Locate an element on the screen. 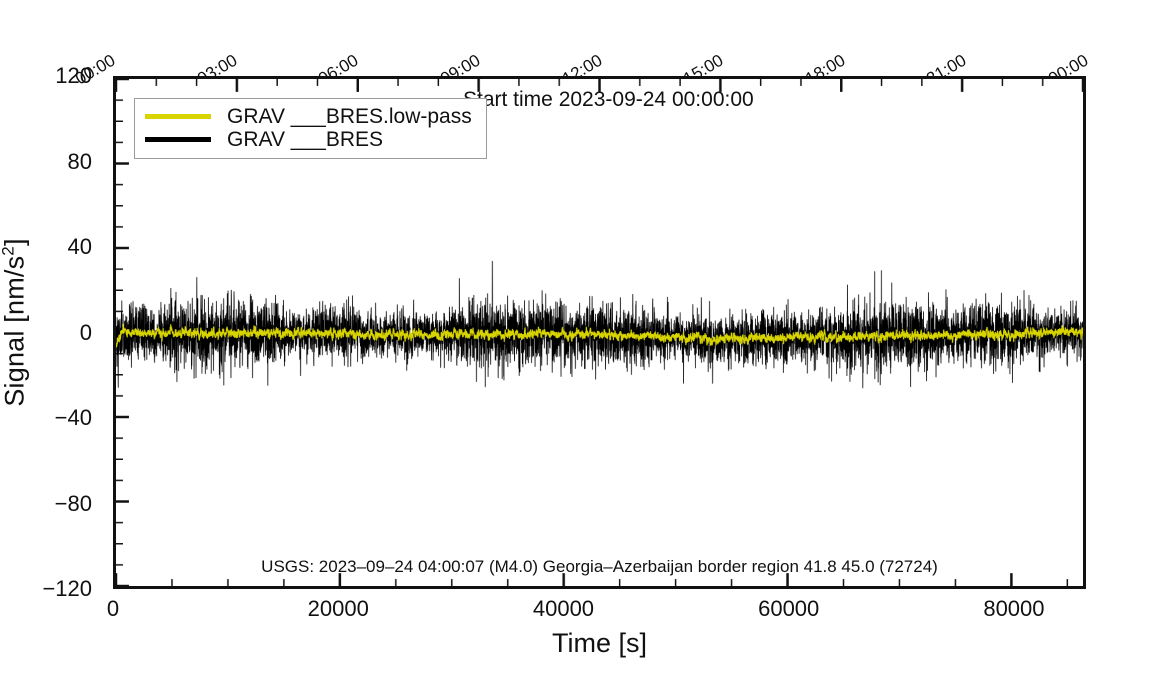 The image size is (1151, 700). x-tick-label: 40000 is located at coordinates (563, 608).